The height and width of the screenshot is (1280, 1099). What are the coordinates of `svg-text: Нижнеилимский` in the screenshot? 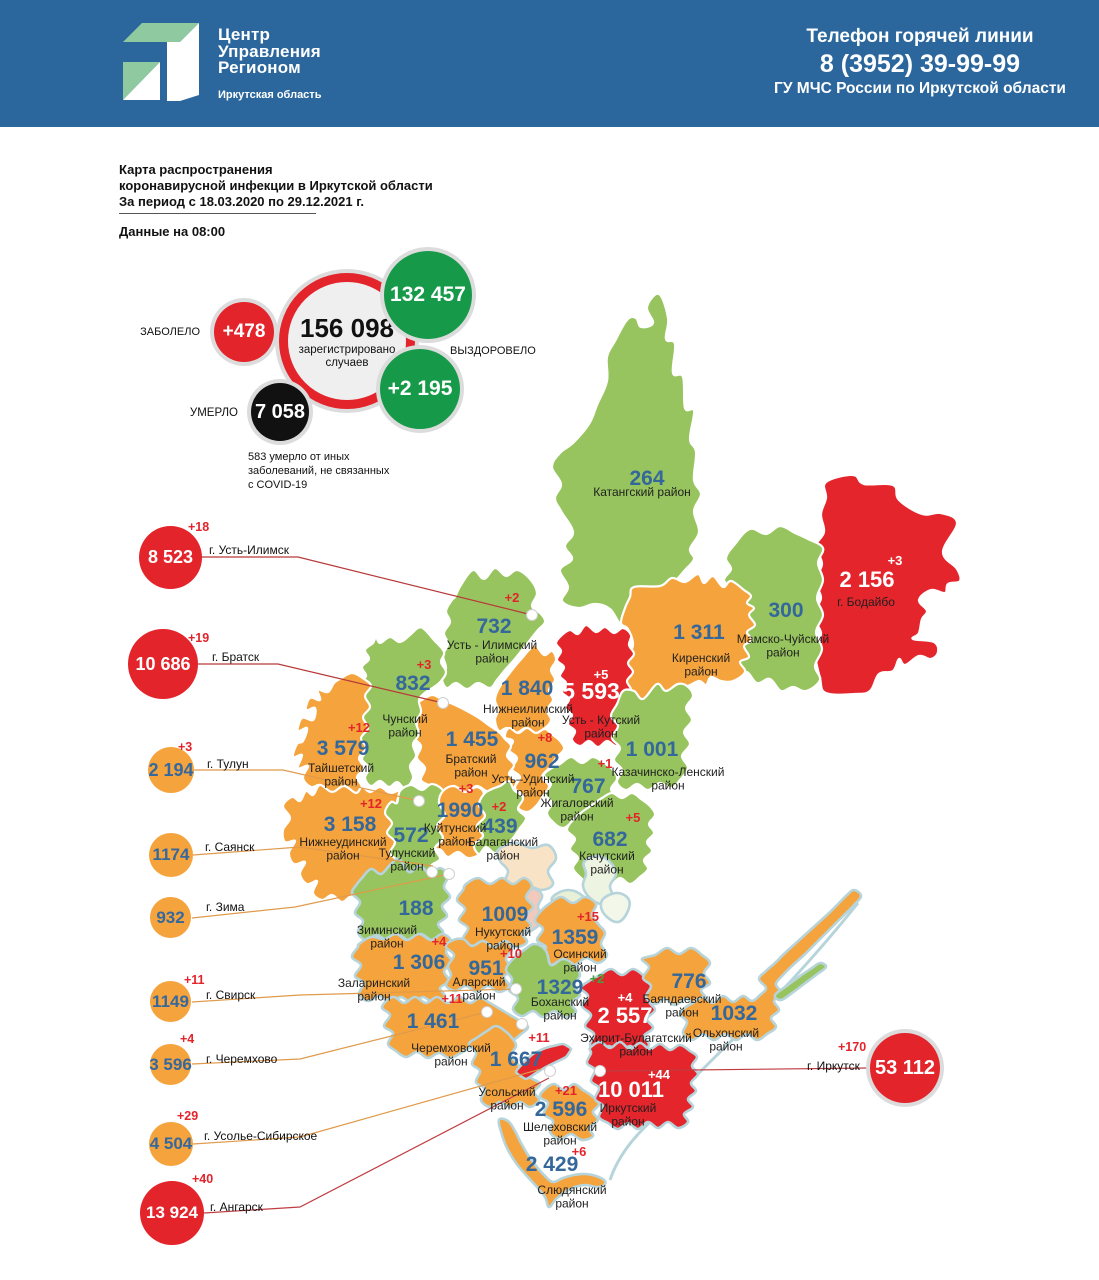 It's located at (528, 709).